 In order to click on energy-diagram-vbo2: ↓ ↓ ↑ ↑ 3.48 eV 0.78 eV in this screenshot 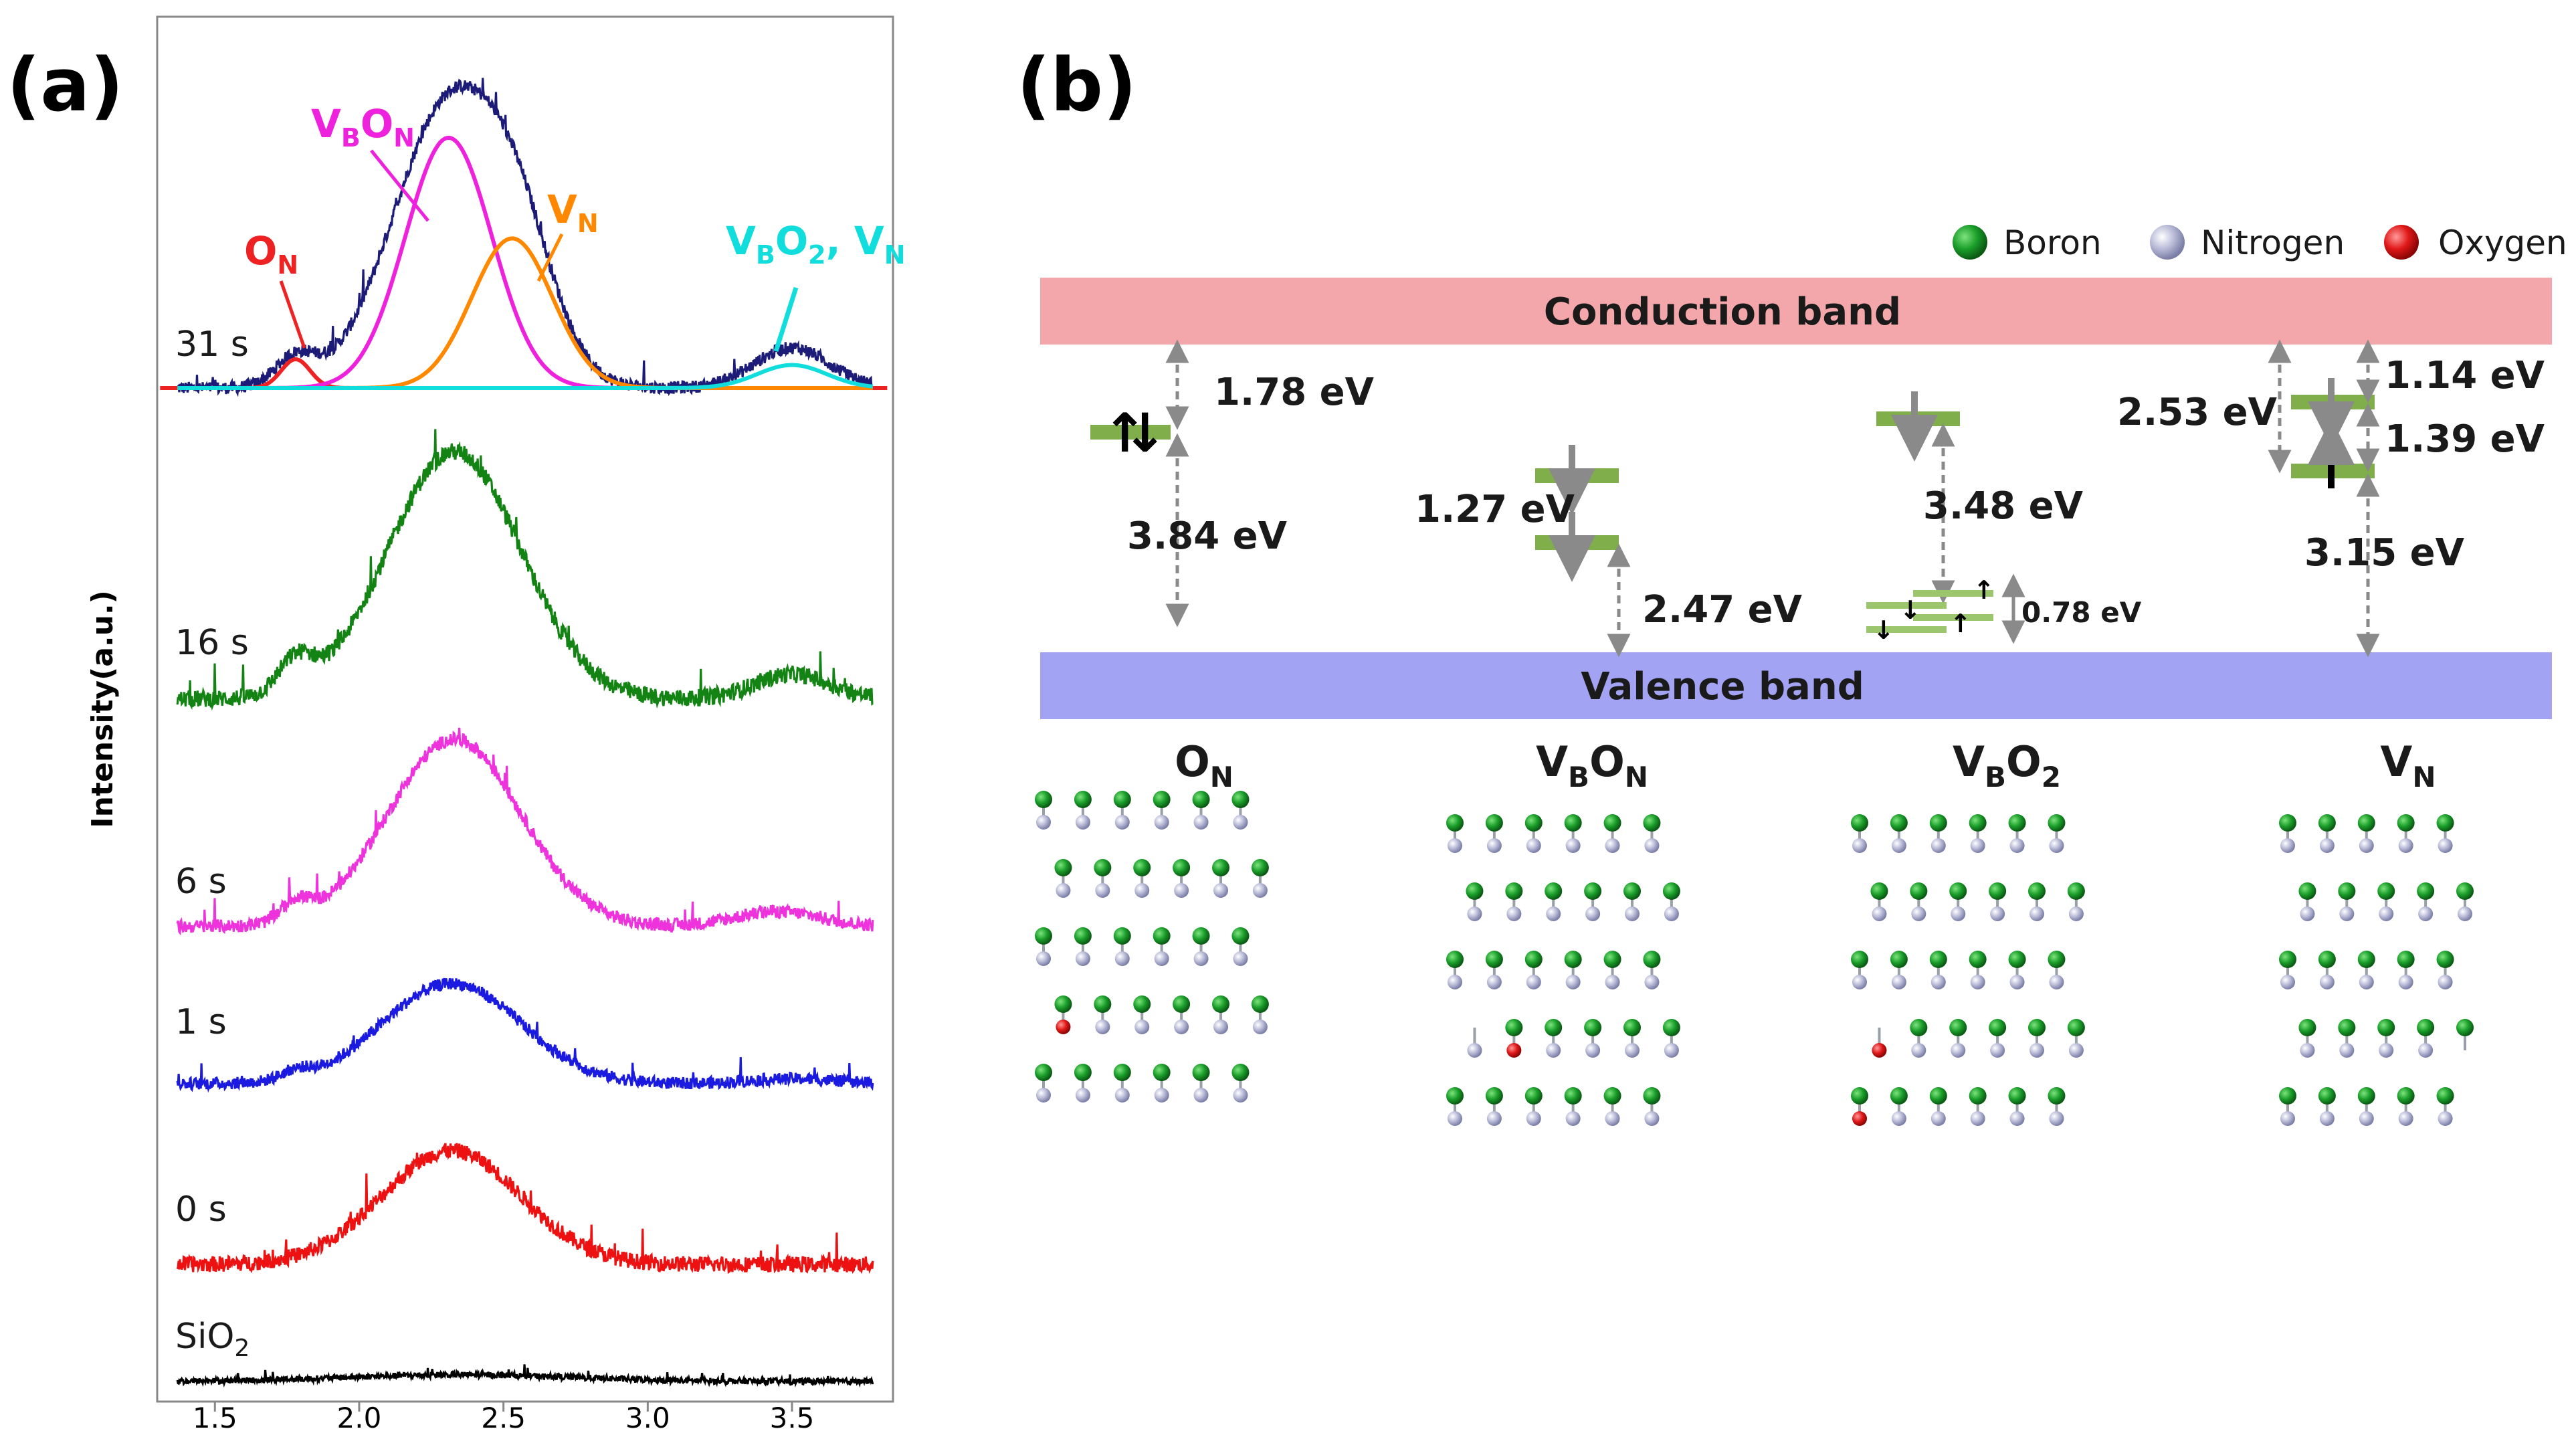, I will do `click(2004, 518)`.